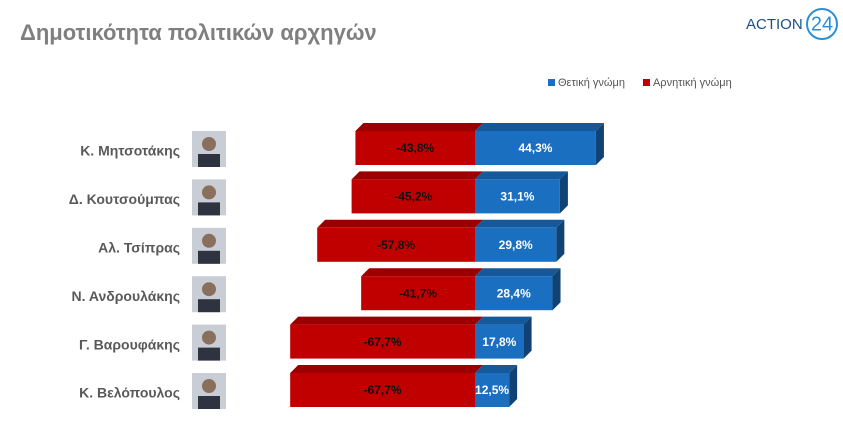  I want to click on logo-ring, so click(822, 24).